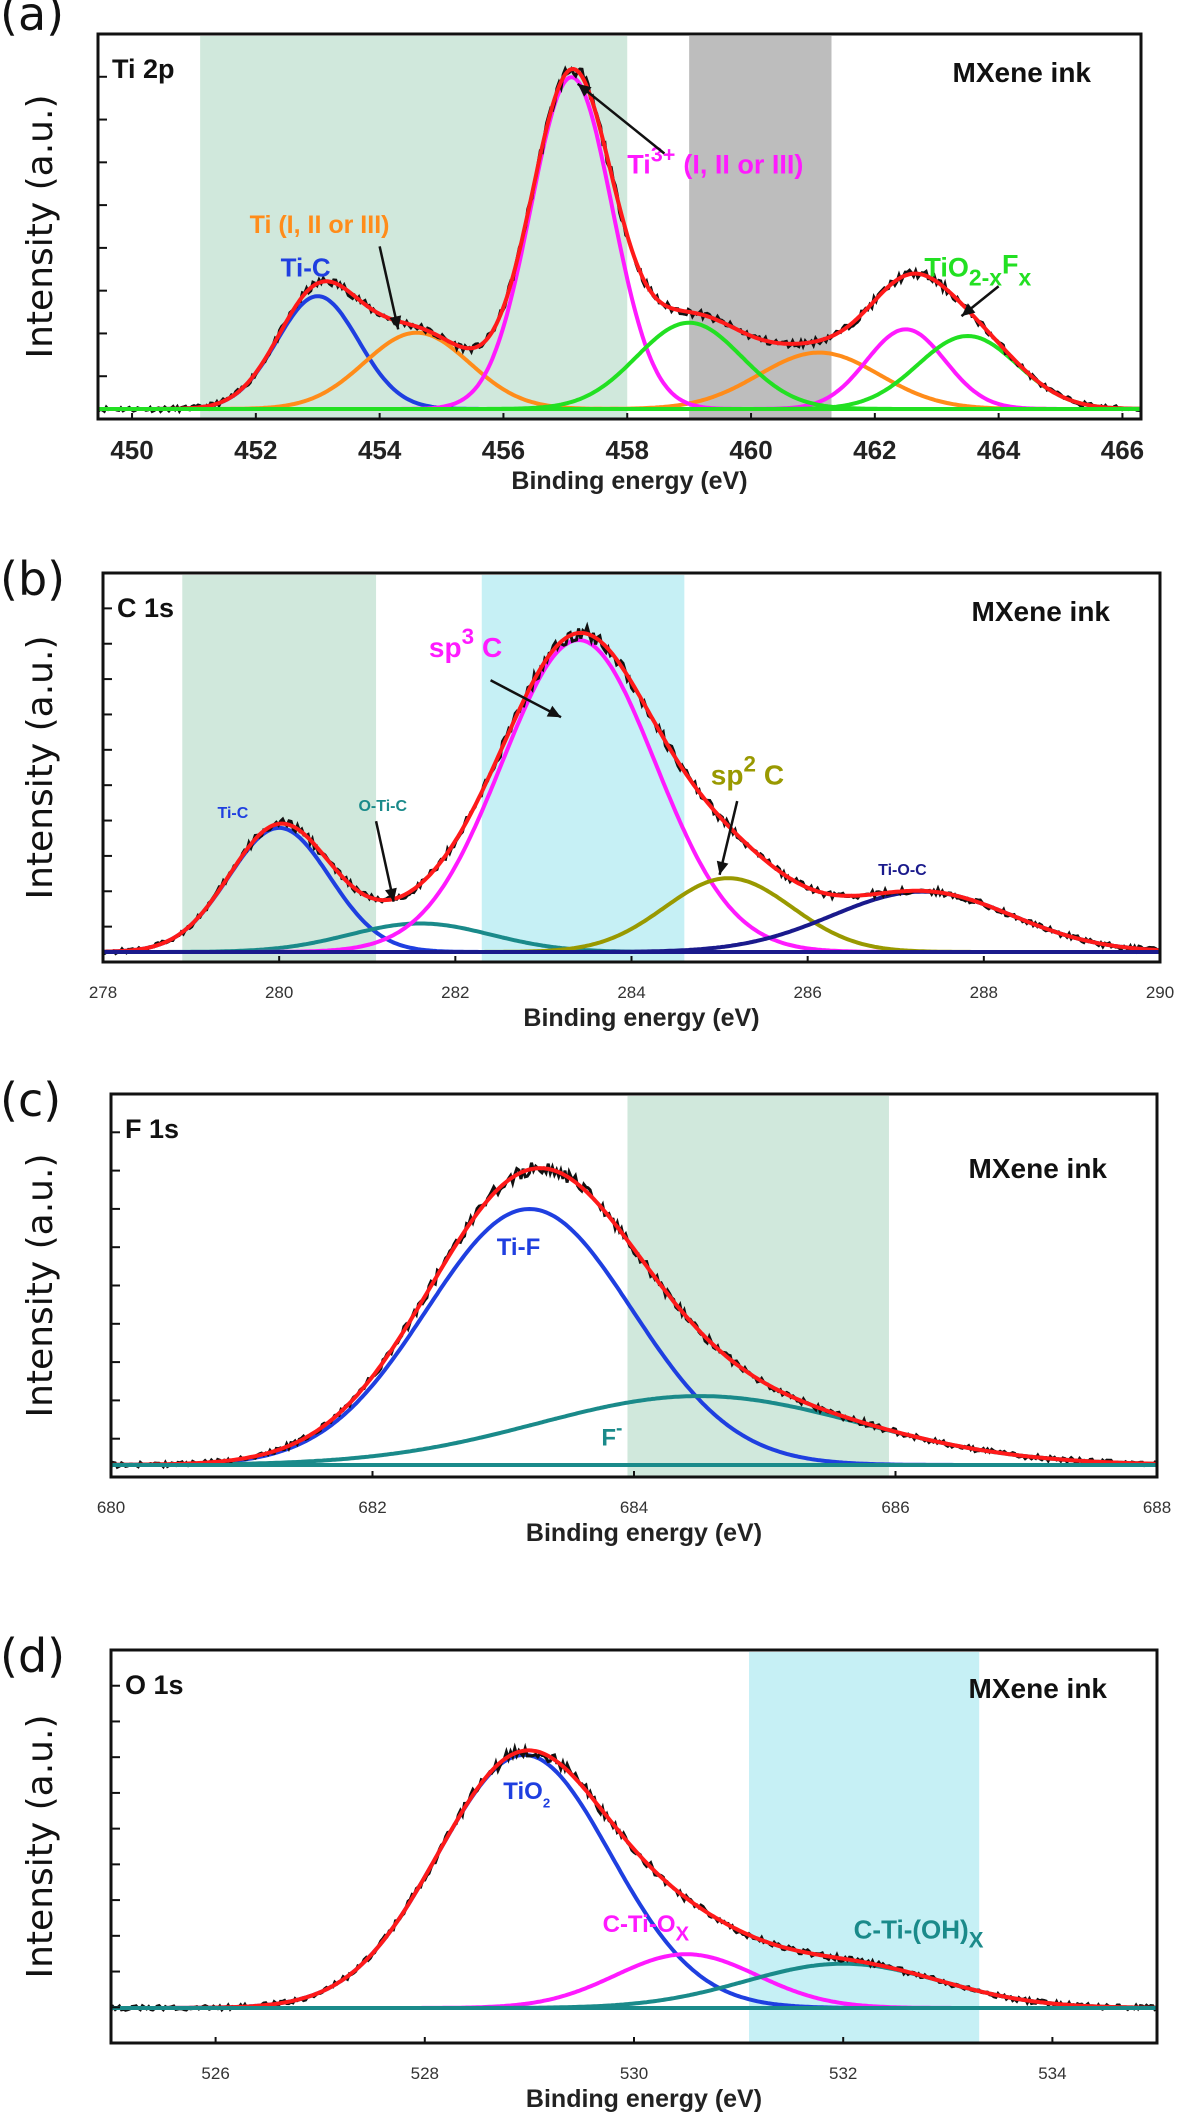 This screenshot has height=2126, width=1181. I want to click on x-tick-label: 280, so click(279, 992).